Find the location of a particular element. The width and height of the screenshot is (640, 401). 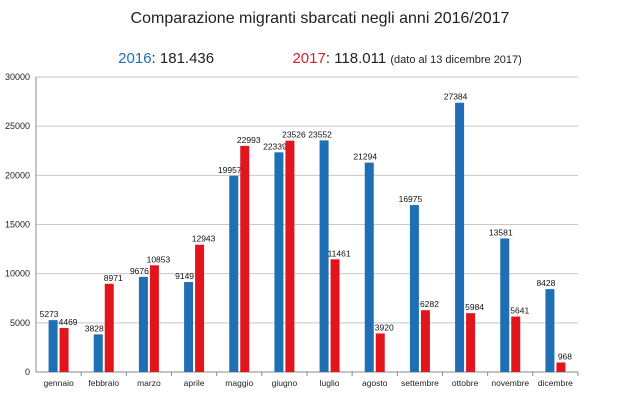

data-label-2017: 12943 is located at coordinates (204, 239).